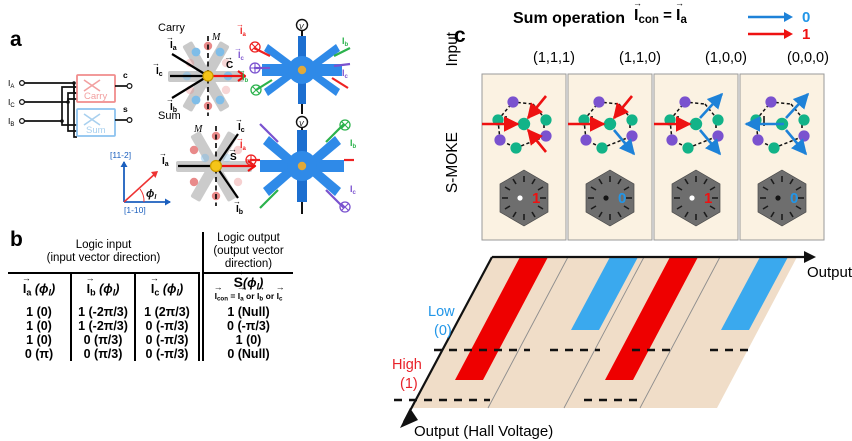 The width and height of the screenshot is (852, 441). What do you see at coordinates (167, 312) in the screenshot?
I see `cell-Ic: 1 (2π/3)` at bounding box center [167, 312].